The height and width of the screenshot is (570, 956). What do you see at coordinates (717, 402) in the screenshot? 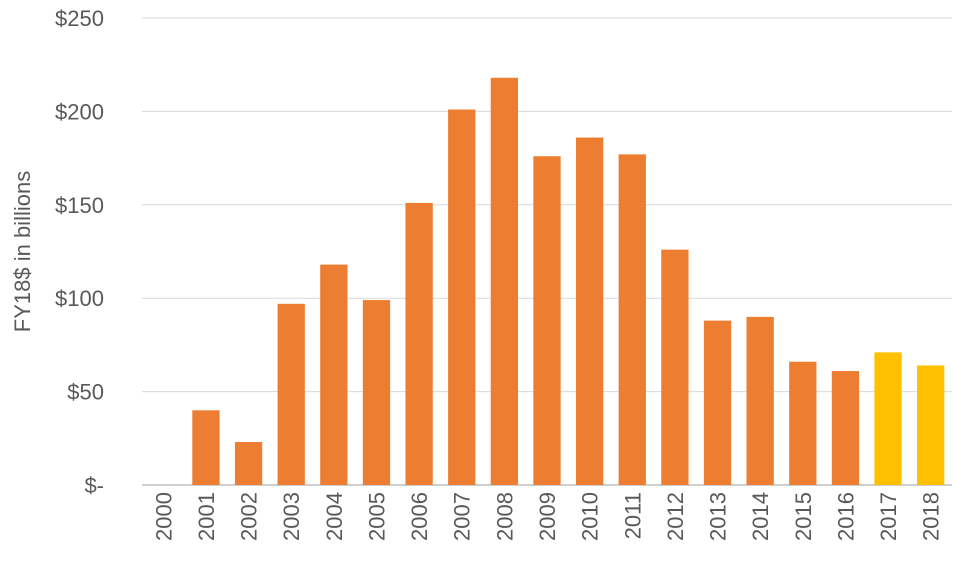
I see `bar-2013` at bounding box center [717, 402].